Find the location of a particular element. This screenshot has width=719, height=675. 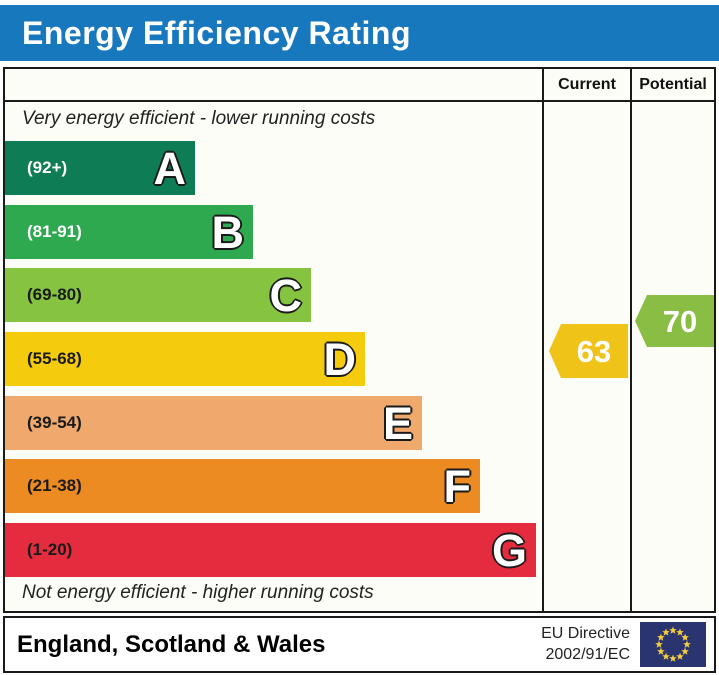

band-d: (55-68) D is located at coordinates (185, 359).